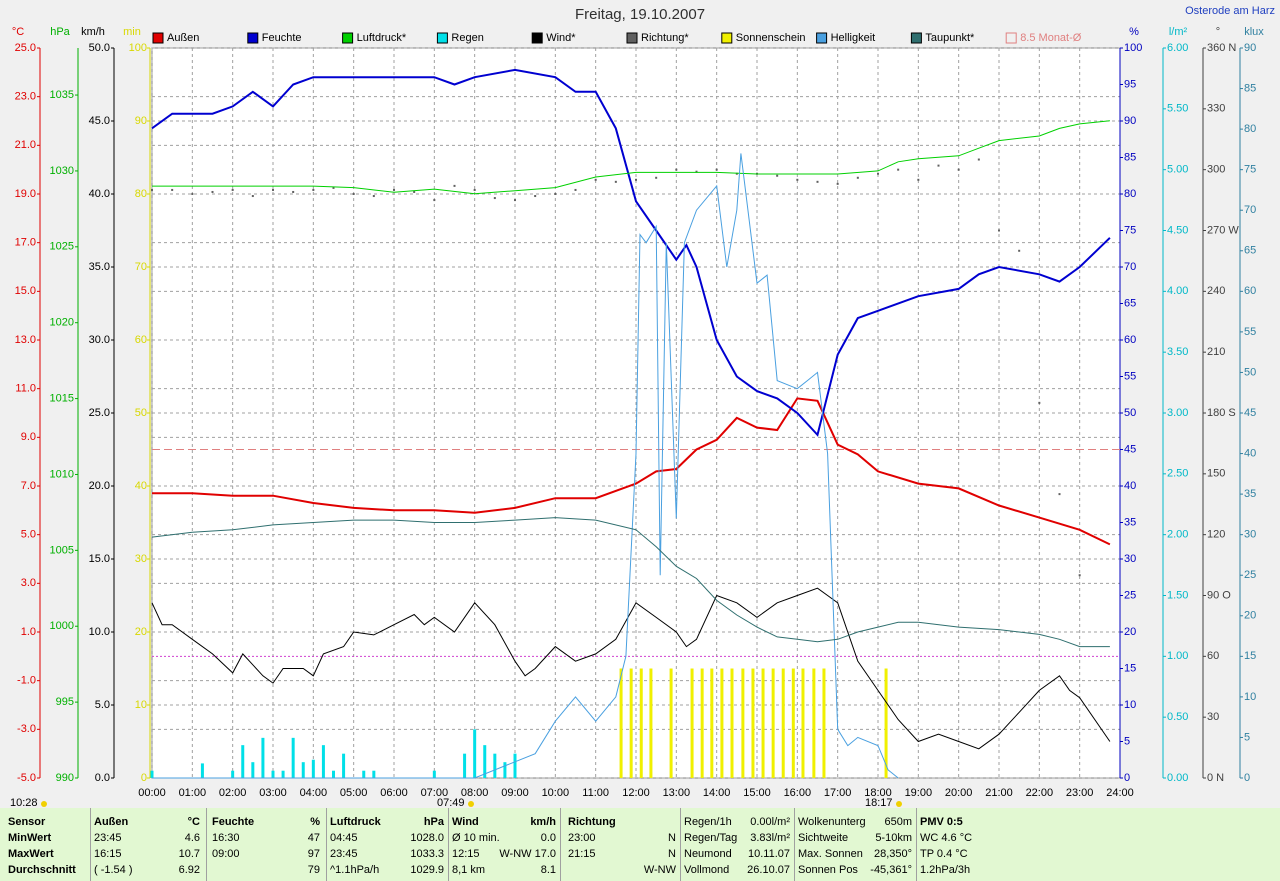  I want to click on x-tick-label: 18:00, so click(878, 793).